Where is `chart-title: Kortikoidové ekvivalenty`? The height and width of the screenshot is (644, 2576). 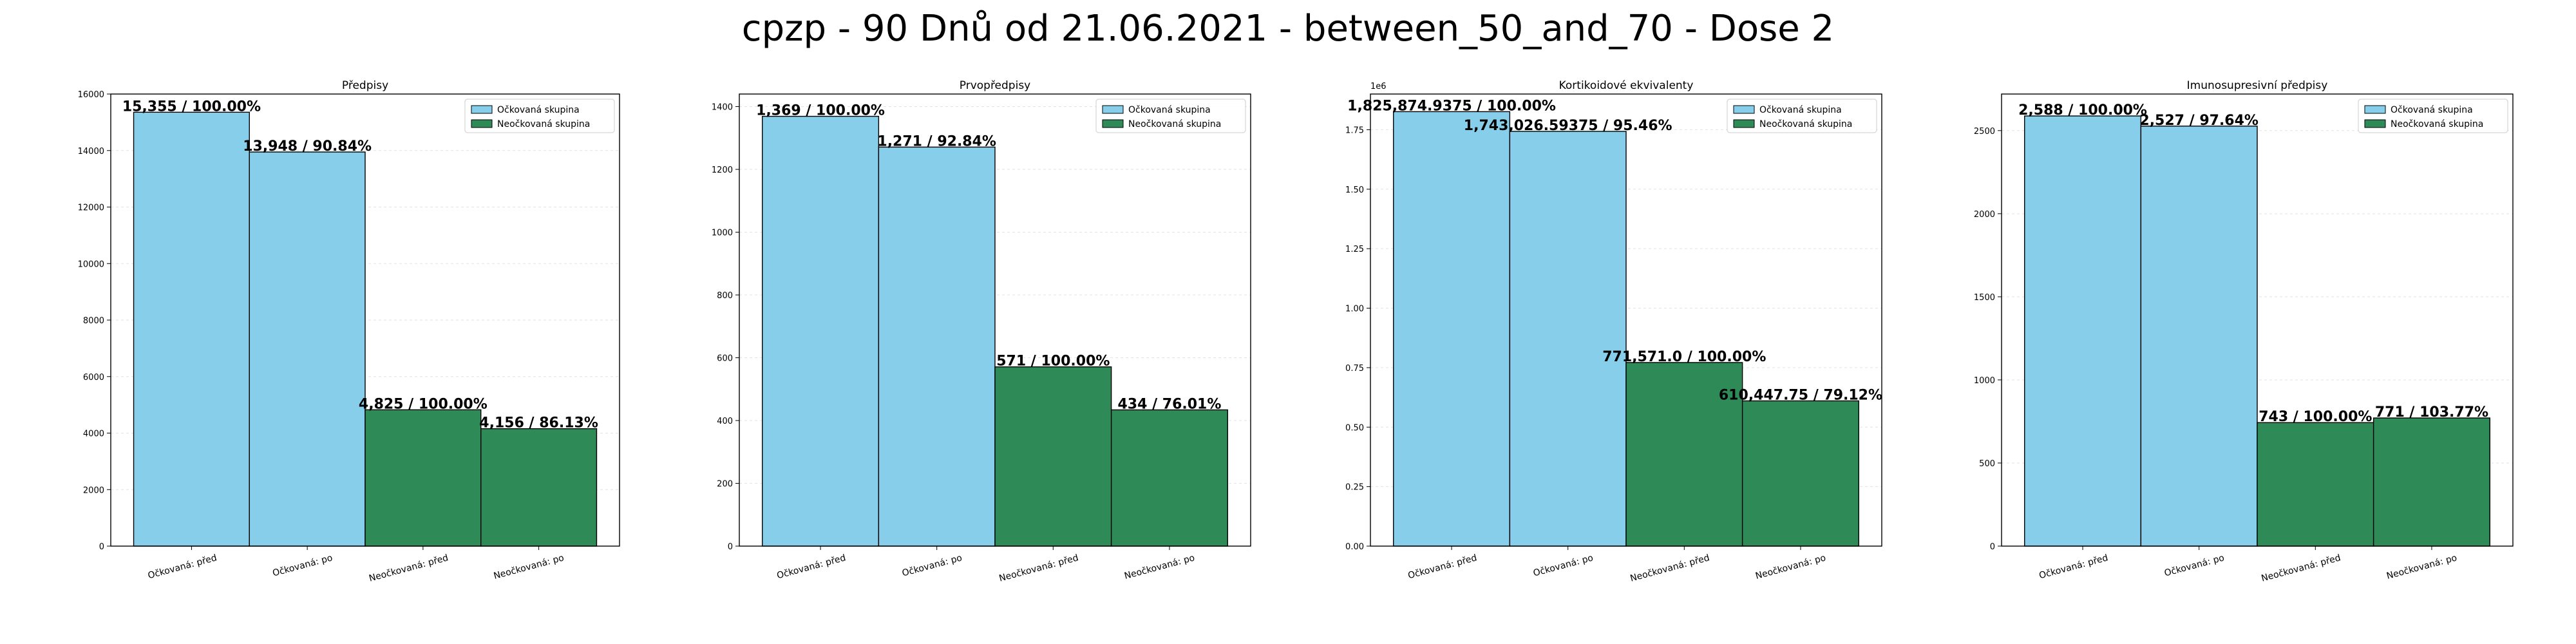
chart-title: Kortikoidové ekvivalenty is located at coordinates (1626, 85).